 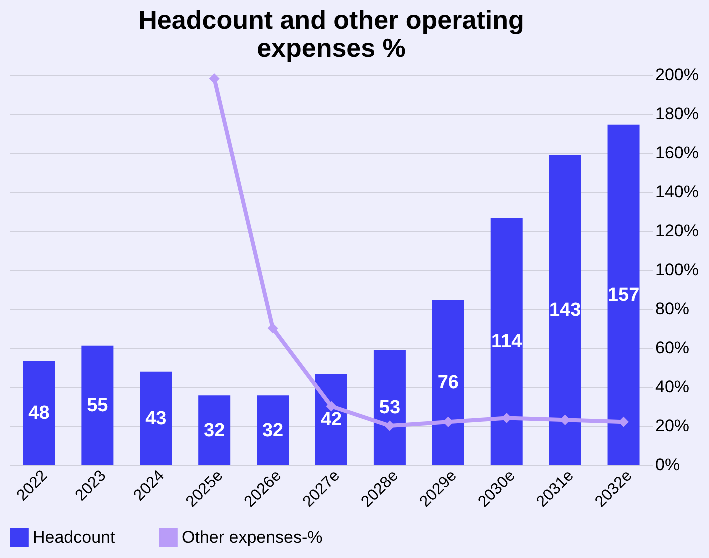 I want to click on y2-tick-label: 180%, so click(x=677, y=114).